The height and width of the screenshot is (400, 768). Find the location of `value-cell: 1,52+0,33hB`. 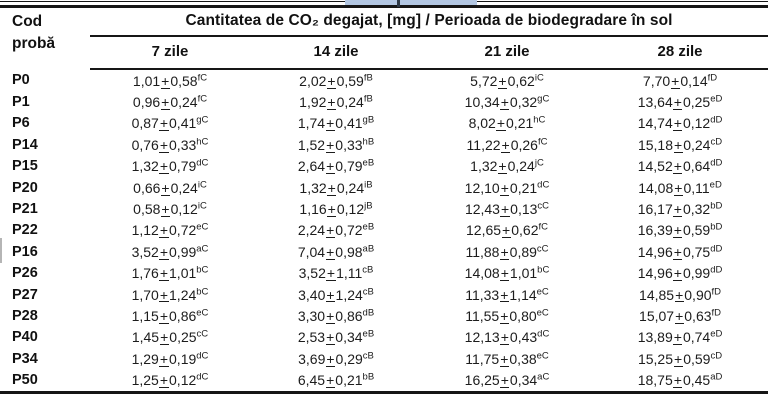

value-cell: 1,52+0,33hB is located at coordinates (336, 144).